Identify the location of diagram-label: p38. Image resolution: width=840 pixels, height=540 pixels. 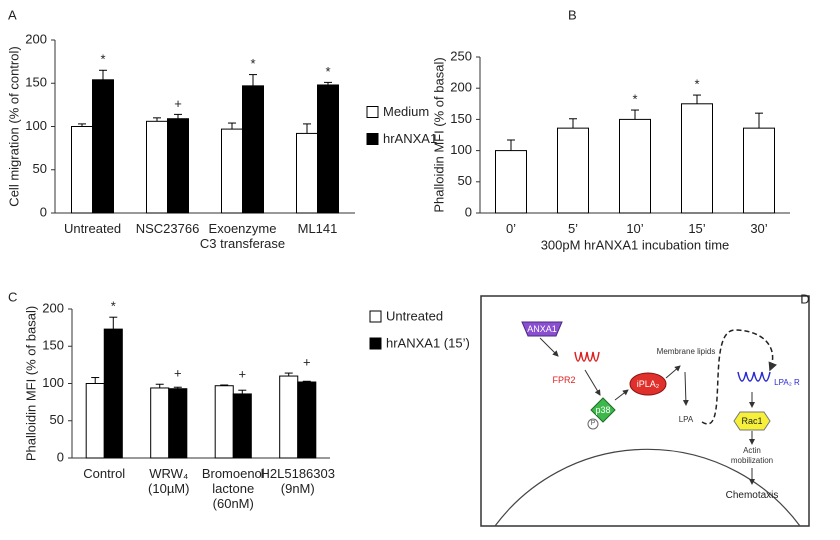
(603, 410).